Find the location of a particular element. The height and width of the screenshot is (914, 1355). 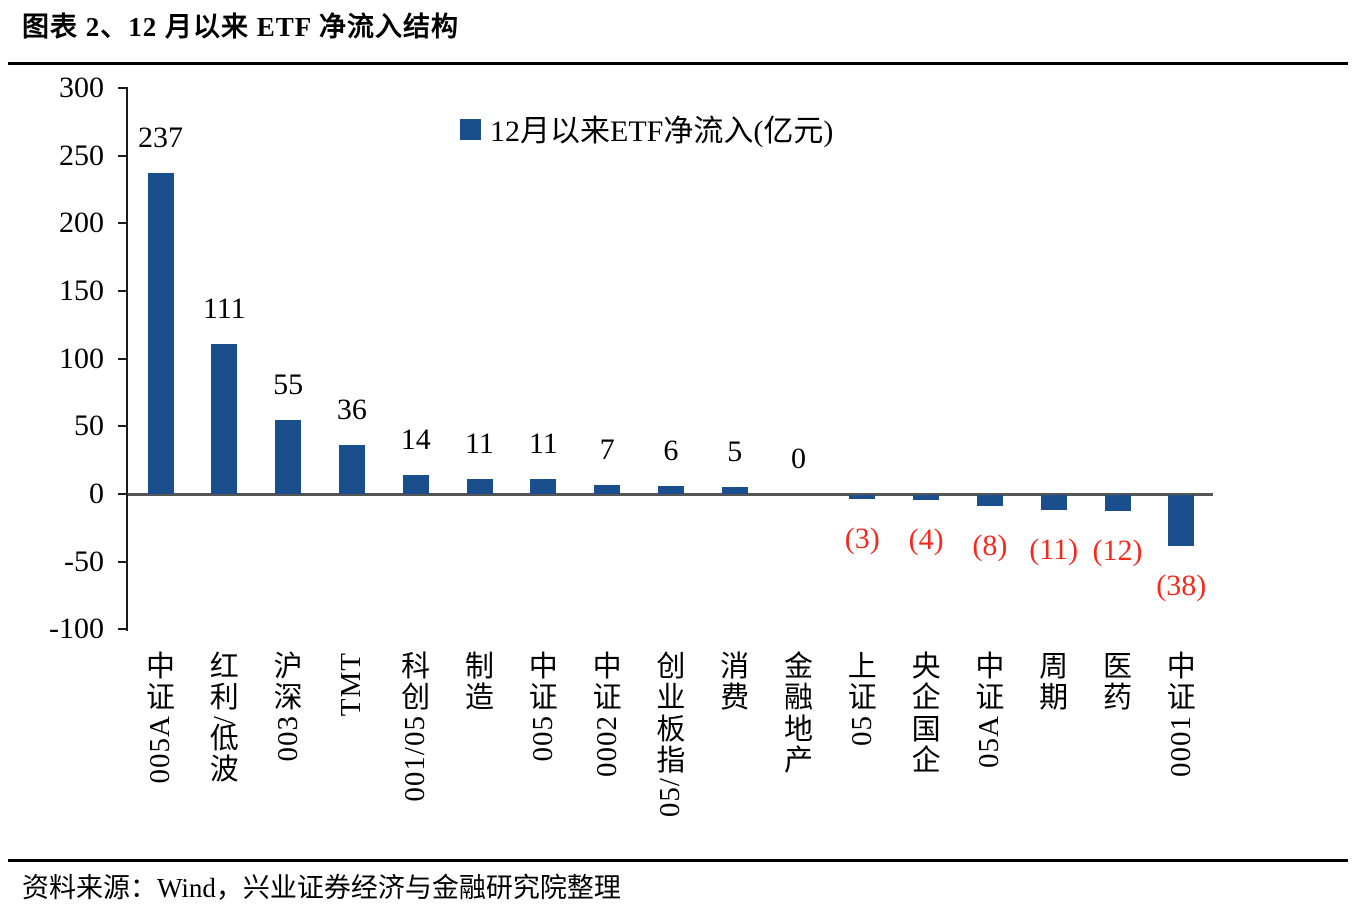

x-label-char: 波 is located at coordinates (224, 770).